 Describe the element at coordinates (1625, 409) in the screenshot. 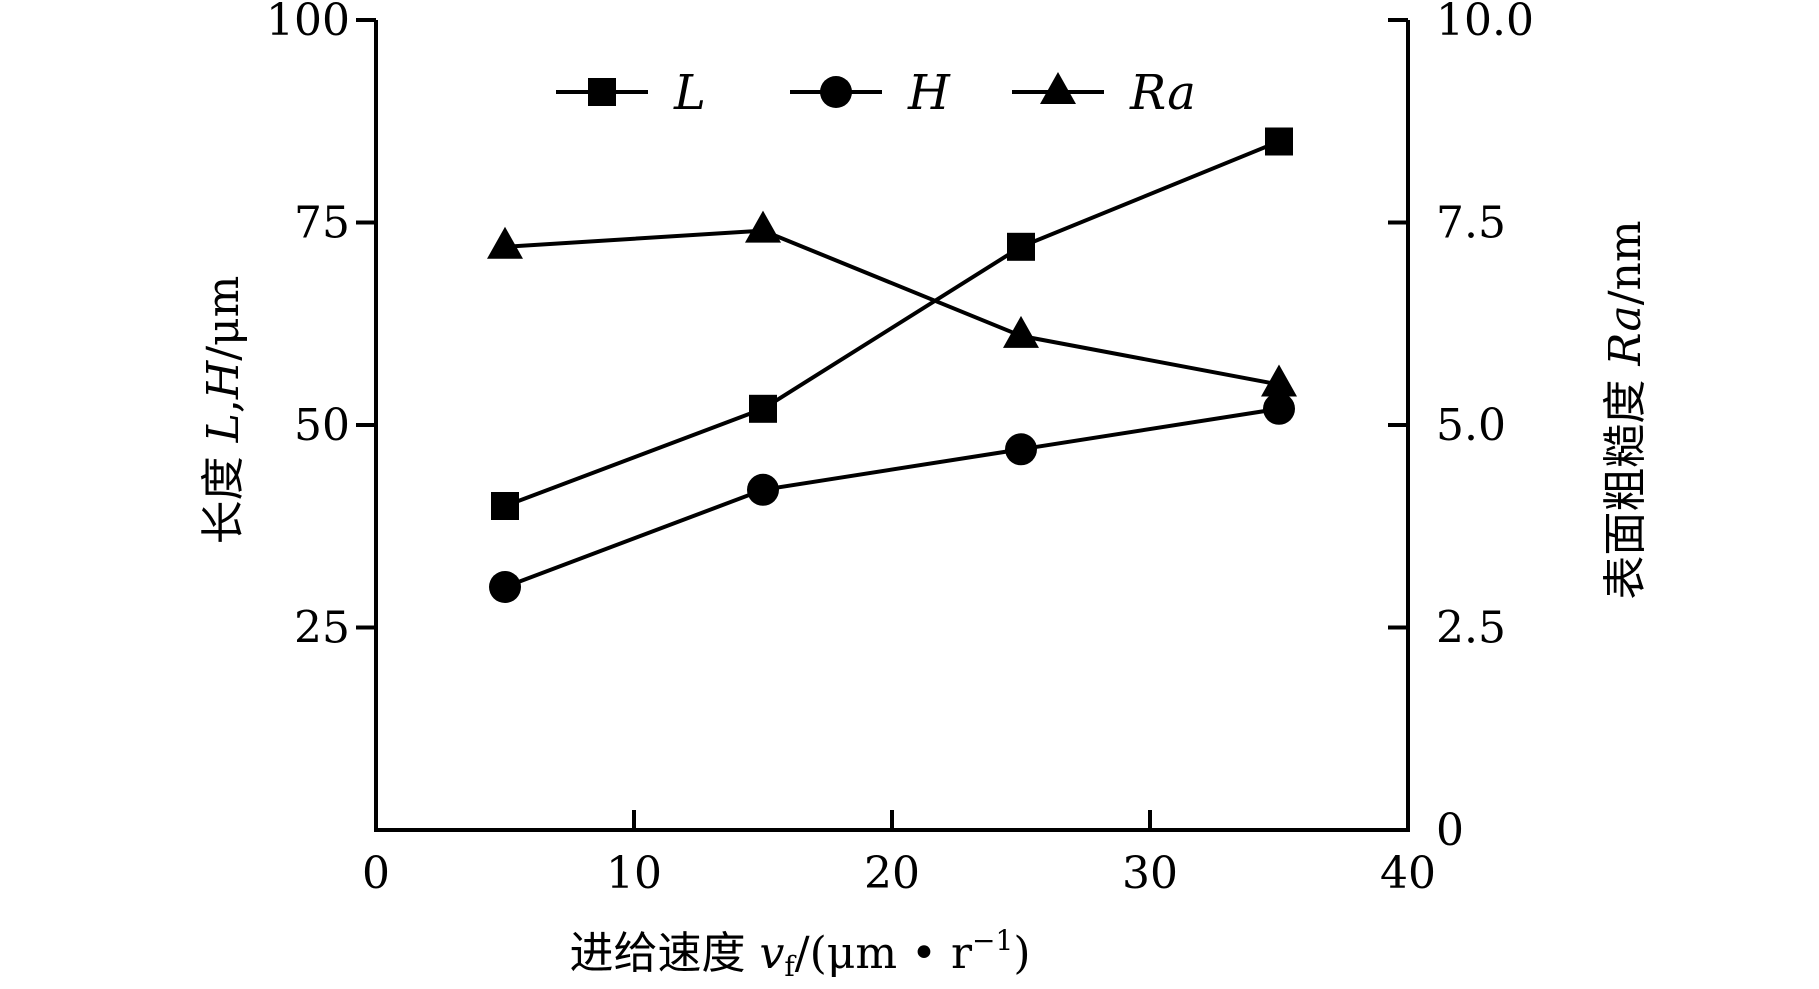

I see `y-axis-right-title: 表面粗糙度 Ra/nm` at that location.